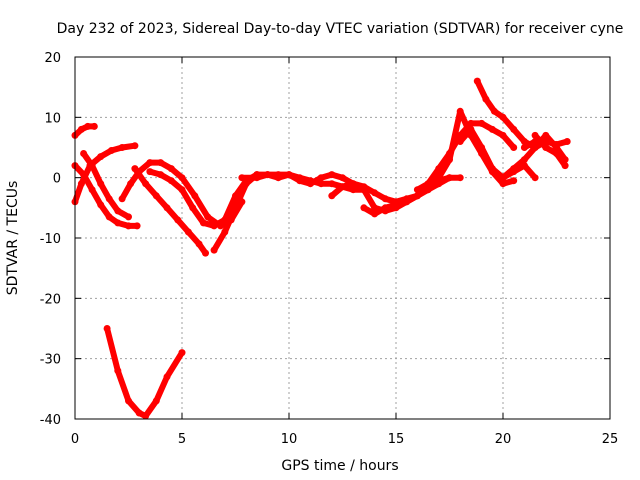  I want to click on y-tick-label: 10, so click(52, 118).